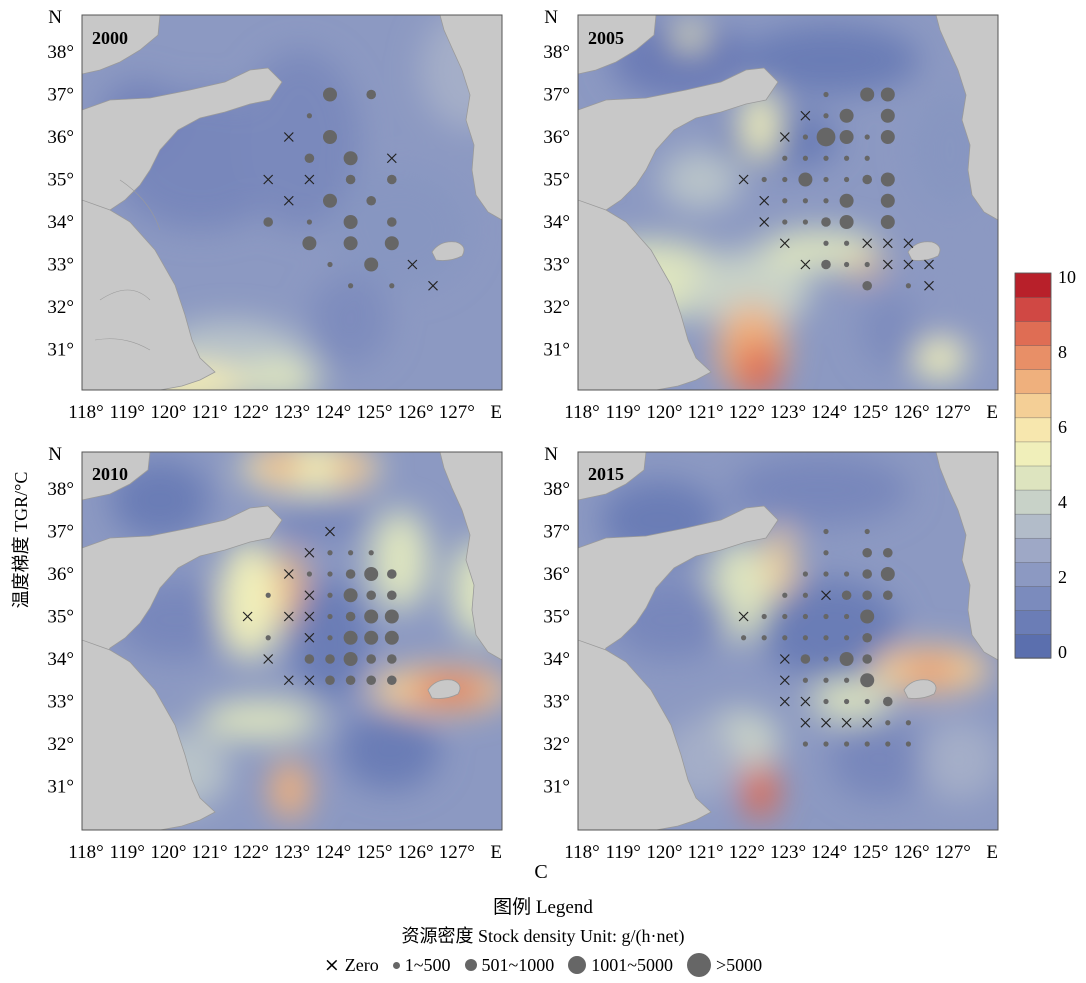 The height and width of the screenshot is (983, 1086). Describe the element at coordinates (85, 852) in the screenshot. I see `lon-tick-2010-0: 118°` at that location.